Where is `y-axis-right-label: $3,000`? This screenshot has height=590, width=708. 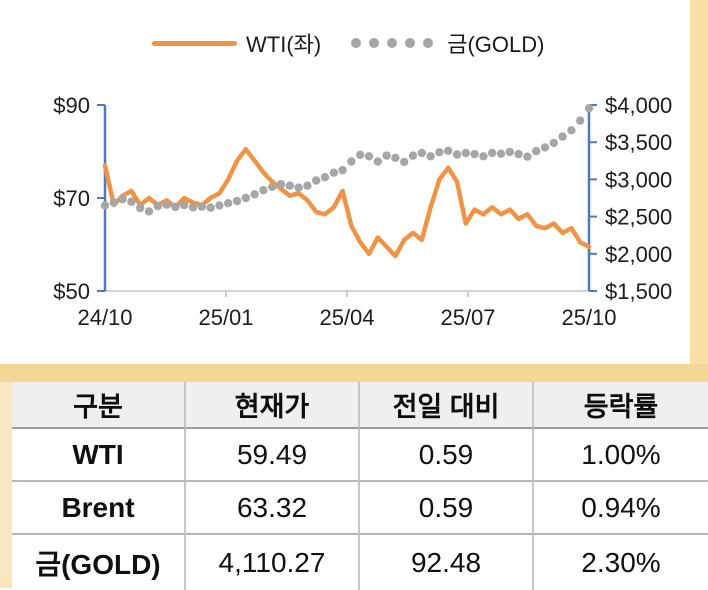 y-axis-right-label: $3,000 is located at coordinates (638, 179).